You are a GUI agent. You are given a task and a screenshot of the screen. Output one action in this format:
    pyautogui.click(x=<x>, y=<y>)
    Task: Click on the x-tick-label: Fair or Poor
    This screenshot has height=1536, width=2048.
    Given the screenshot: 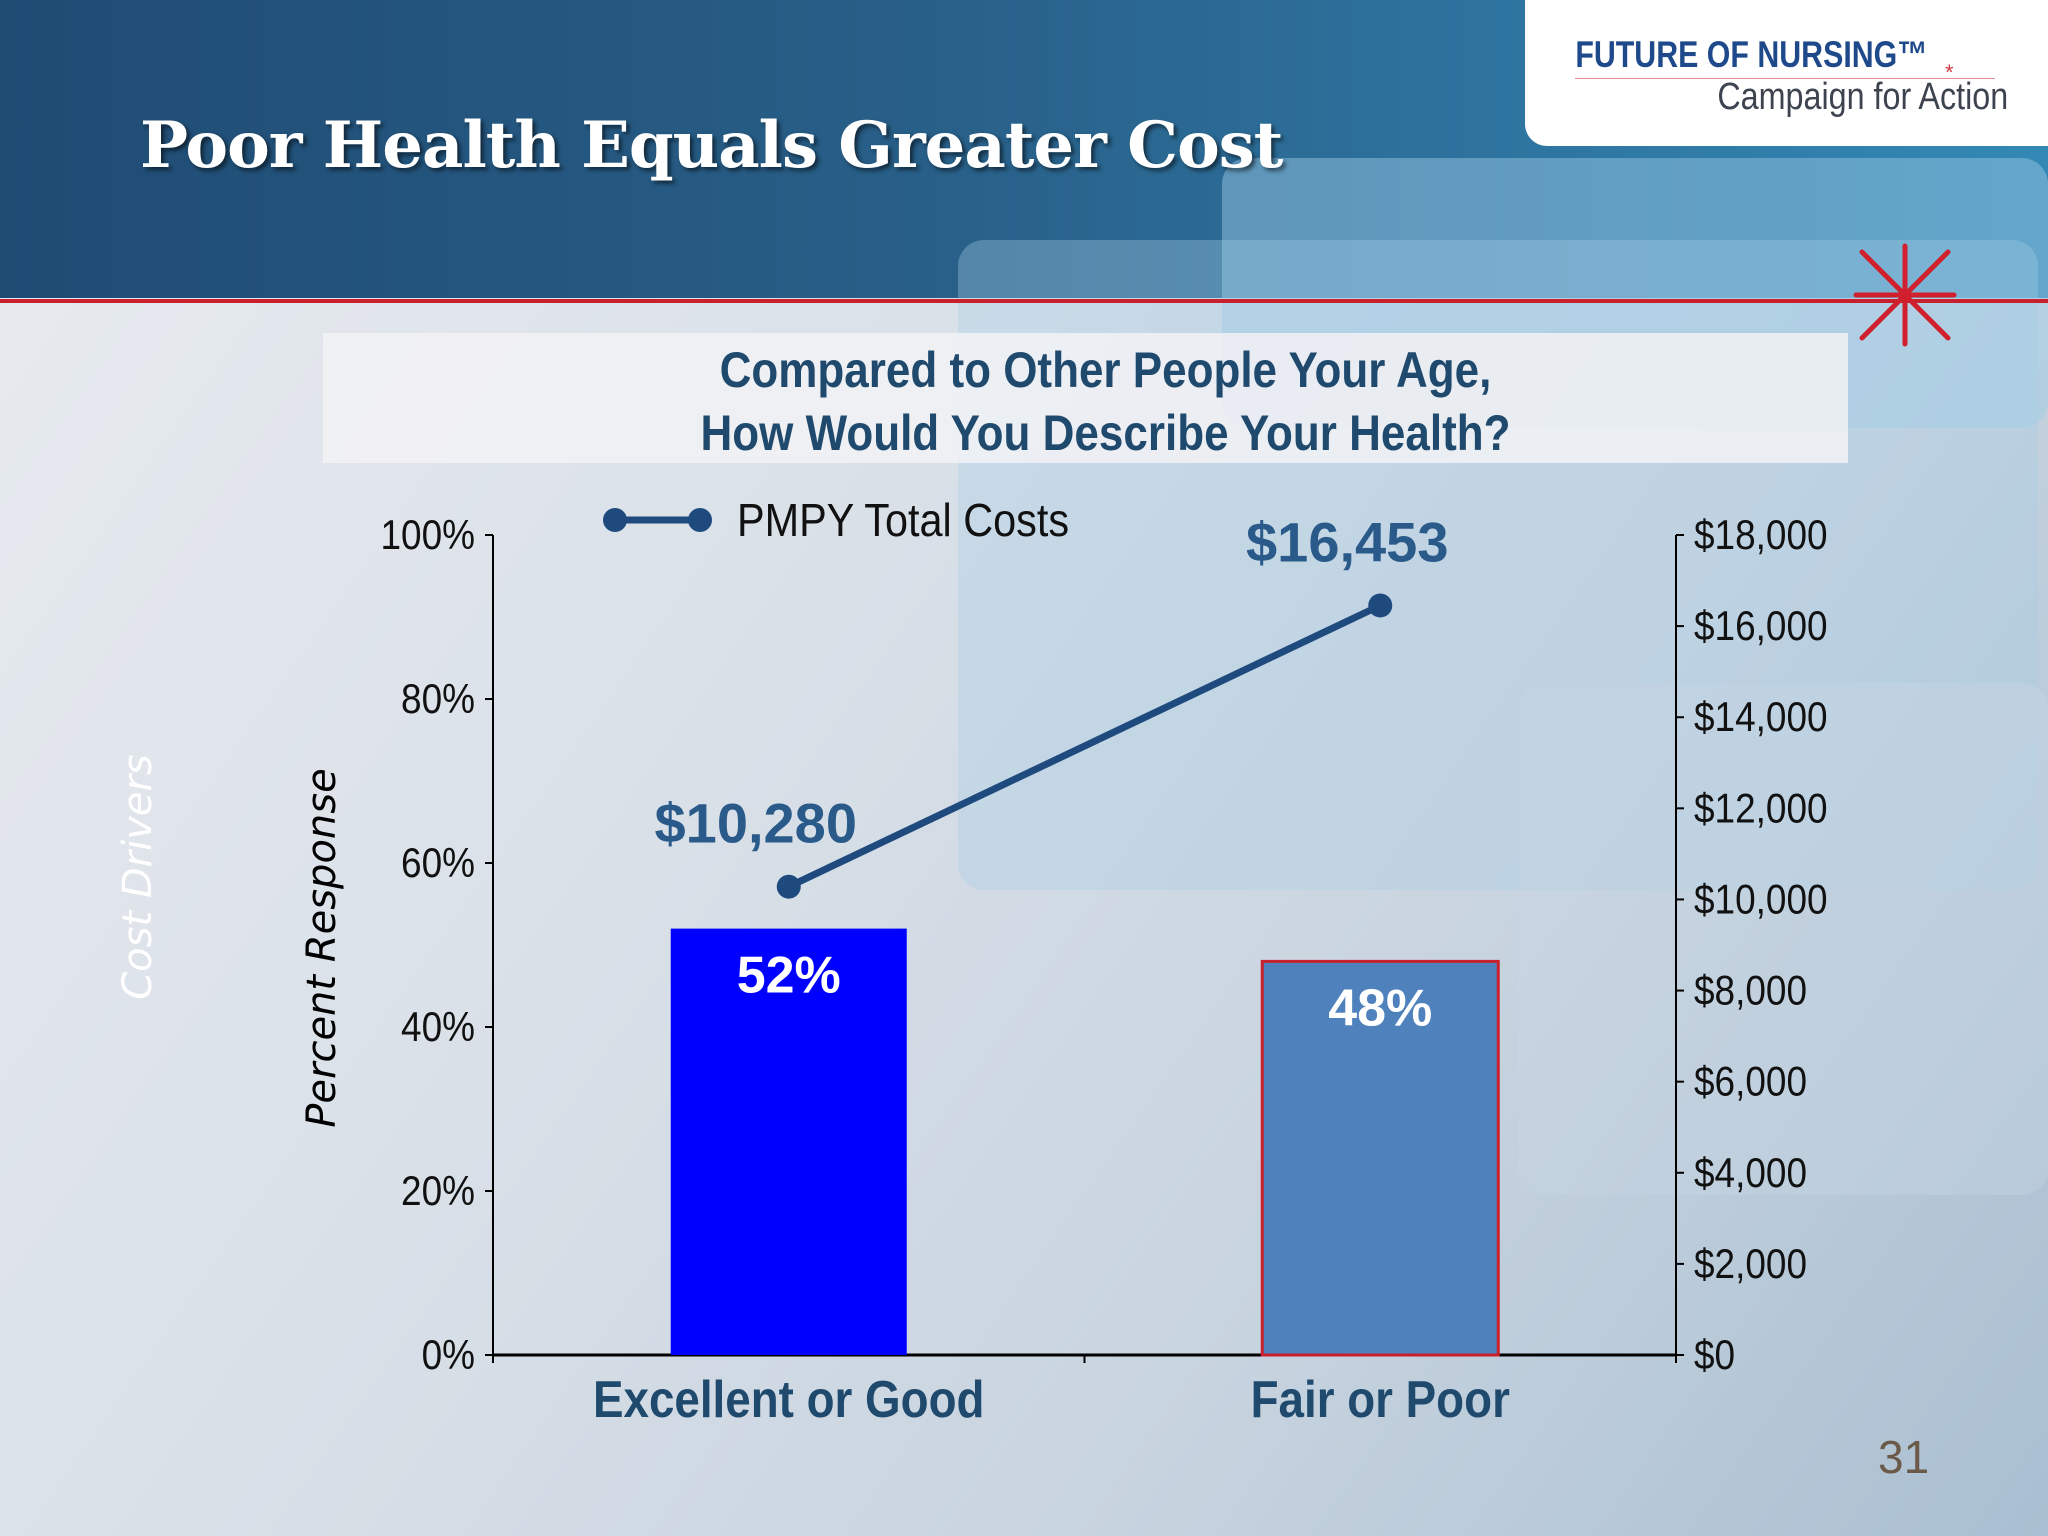 What is the action you would take?
    pyautogui.click(x=1380, y=1399)
    